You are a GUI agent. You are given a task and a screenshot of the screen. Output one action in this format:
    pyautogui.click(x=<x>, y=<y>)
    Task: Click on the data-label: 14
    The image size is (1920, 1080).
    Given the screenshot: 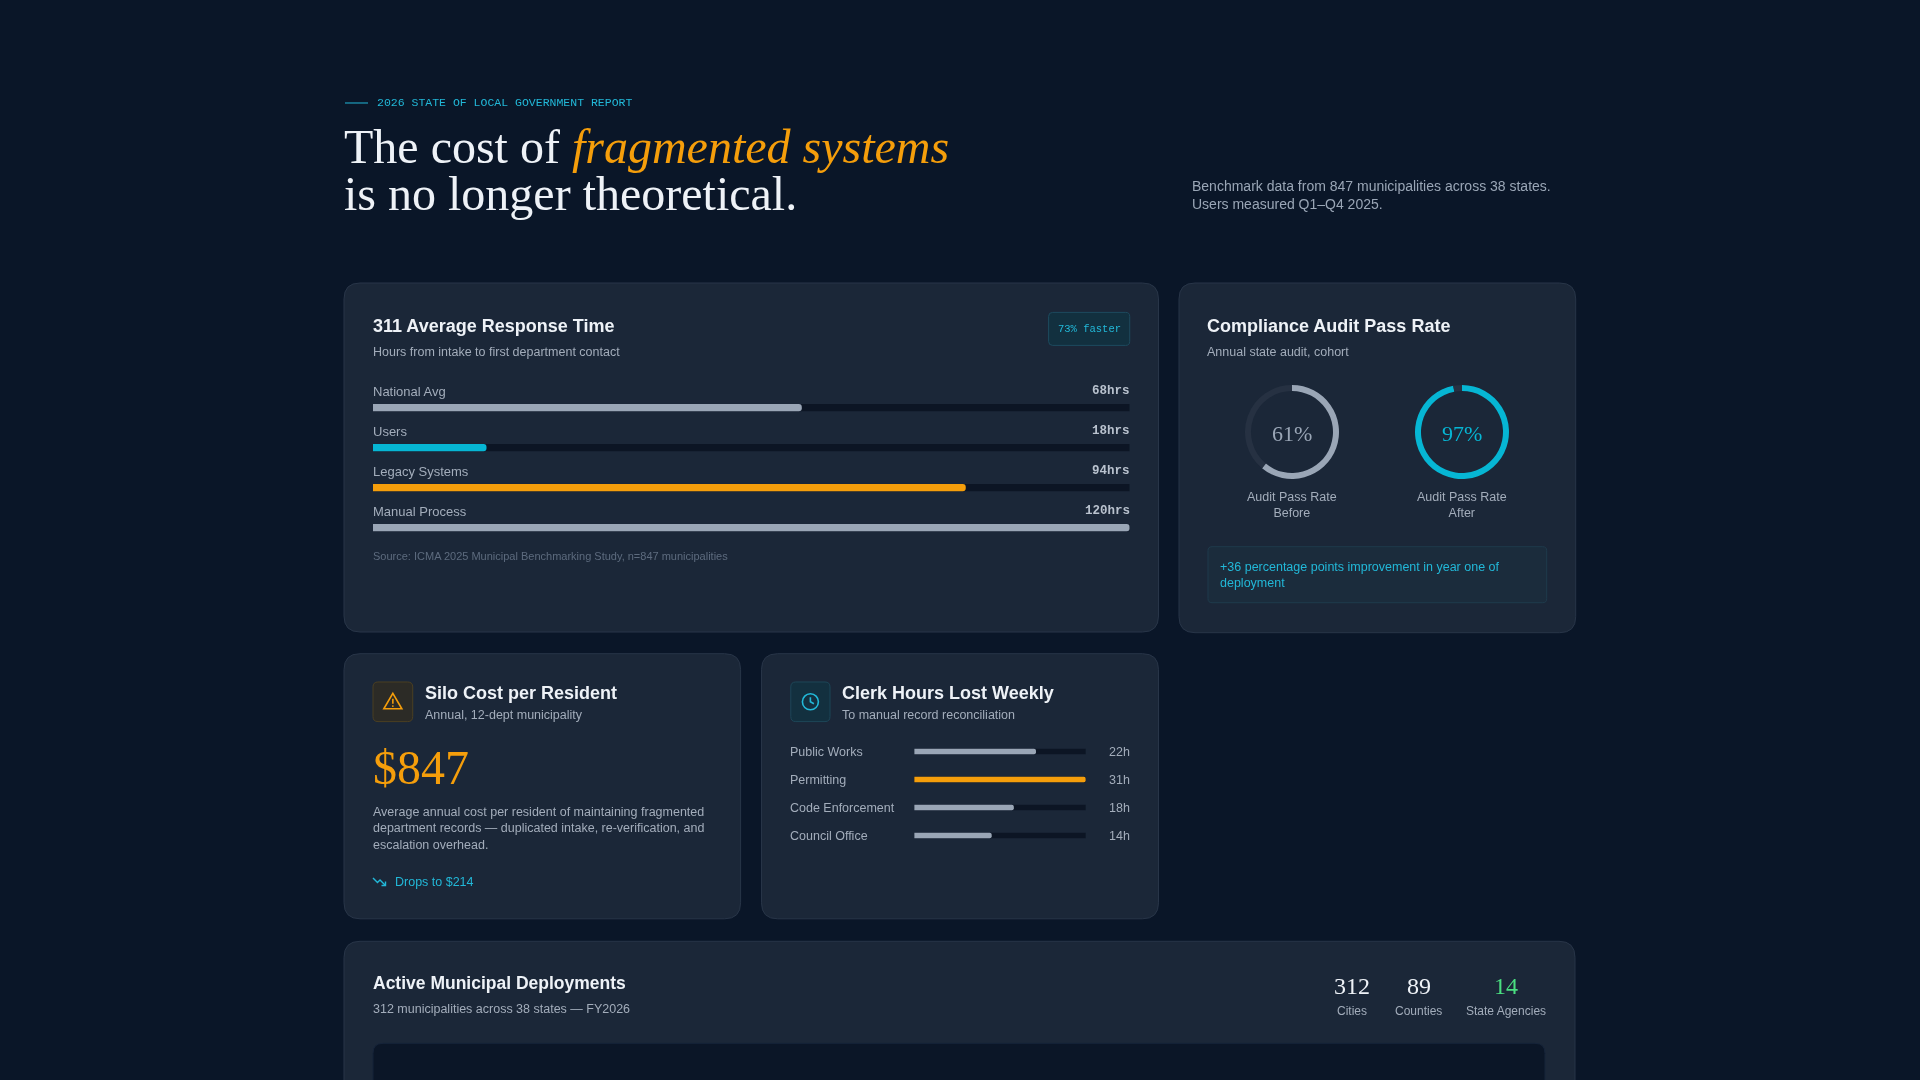 What is the action you would take?
    pyautogui.click(x=1506, y=986)
    